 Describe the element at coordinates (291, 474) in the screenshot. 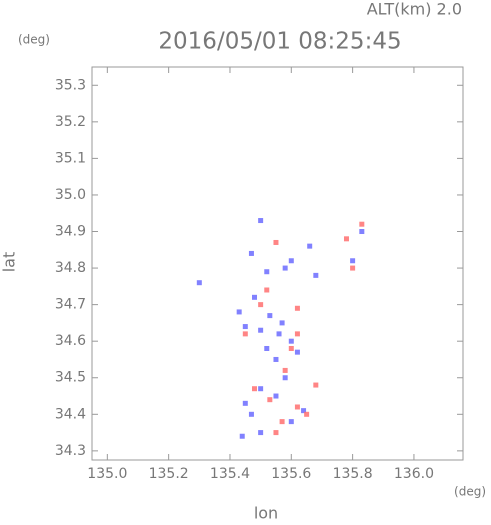

I see `x-tick-label: 135.6` at that location.